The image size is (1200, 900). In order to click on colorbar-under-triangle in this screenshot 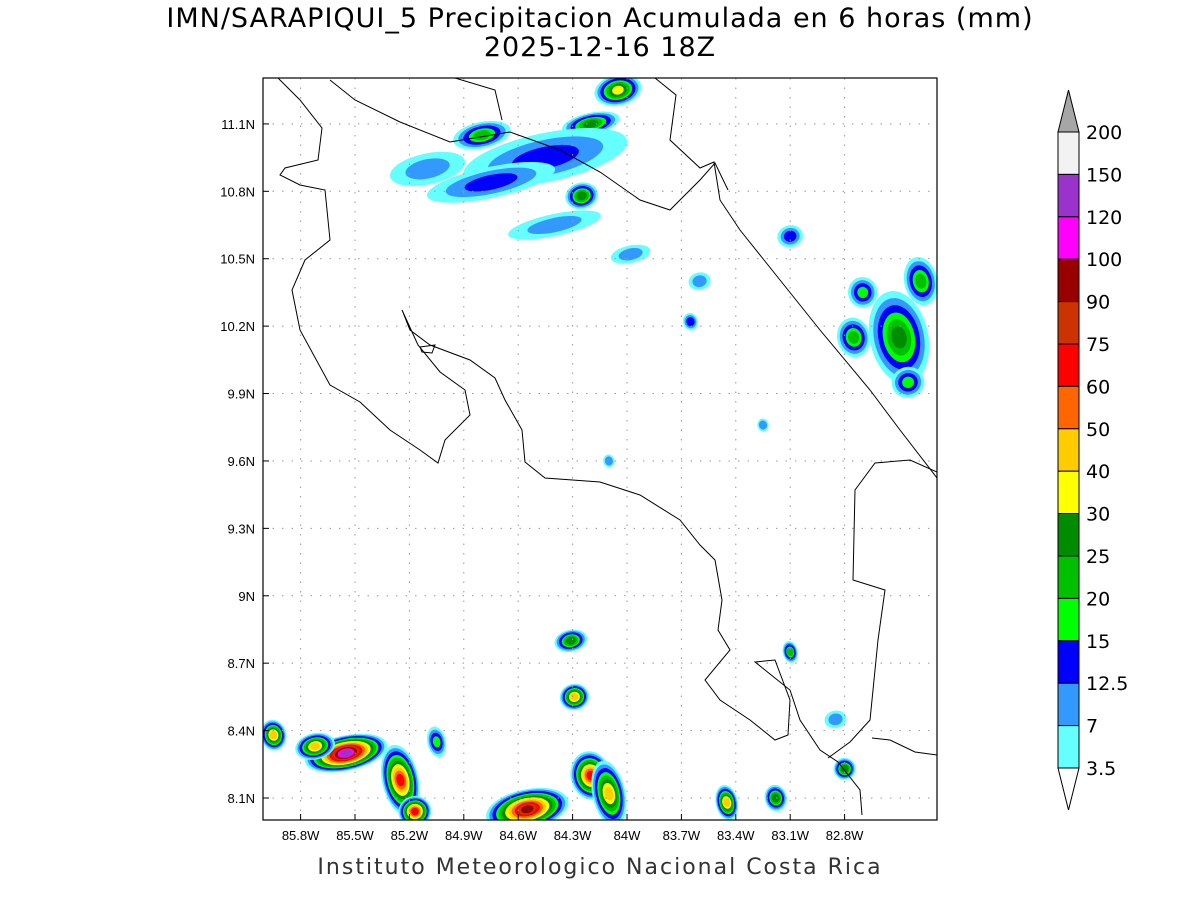, I will do `click(1068, 789)`.